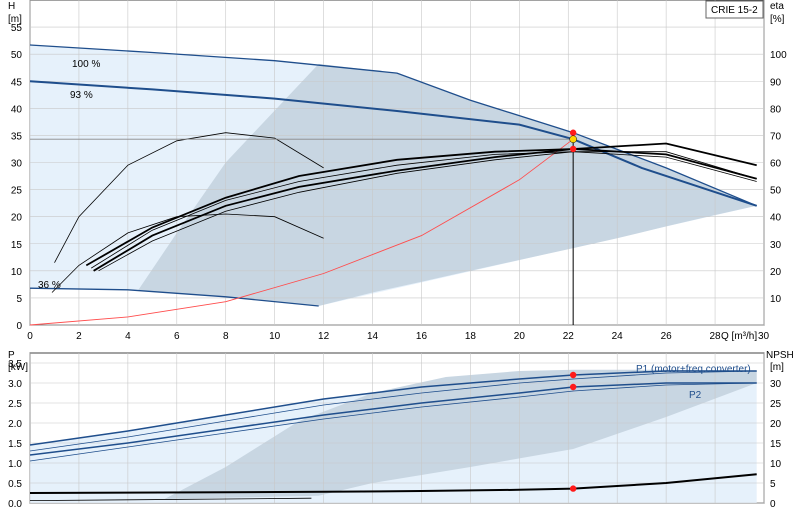 The width and height of the screenshot is (800, 520). I want to click on power-tick-label: 1.0, so click(15, 464).